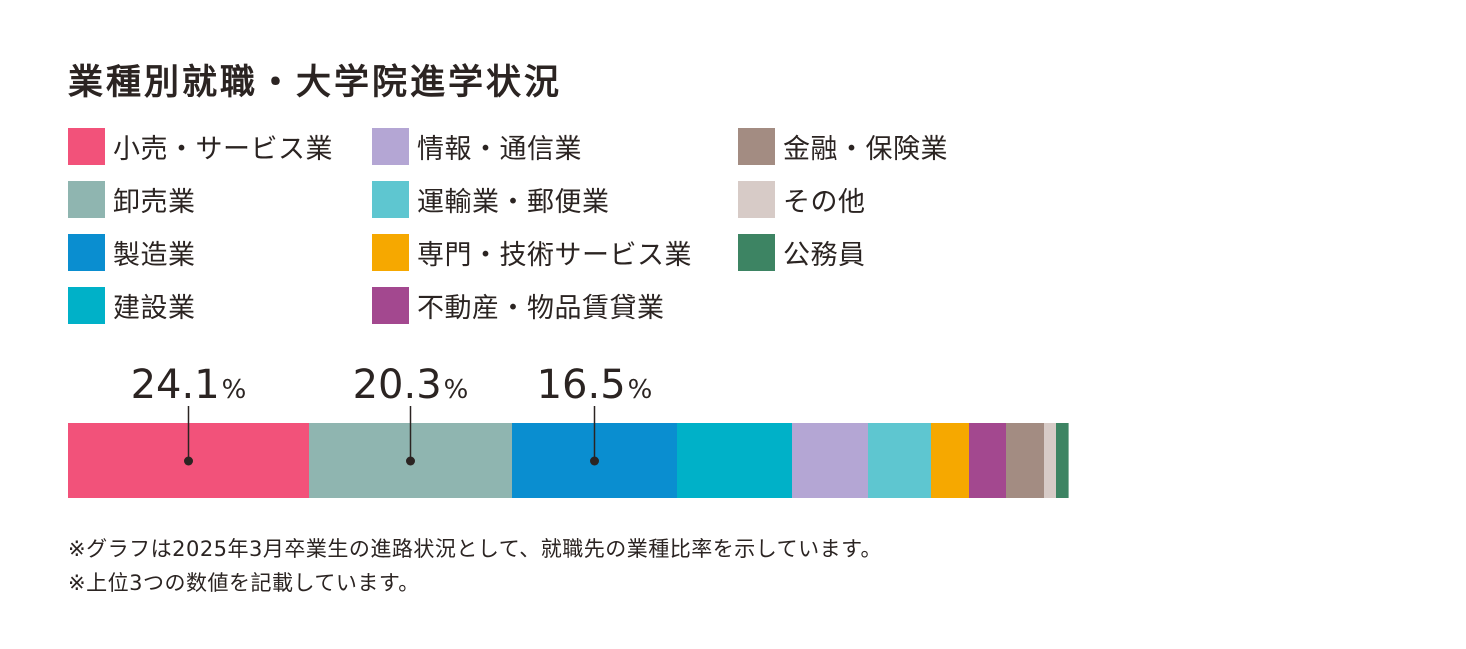 The width and height of the screenshot is (1466, 649). I want to click on legend-label: 不動産・物品賃貸業, so click(541, 308).